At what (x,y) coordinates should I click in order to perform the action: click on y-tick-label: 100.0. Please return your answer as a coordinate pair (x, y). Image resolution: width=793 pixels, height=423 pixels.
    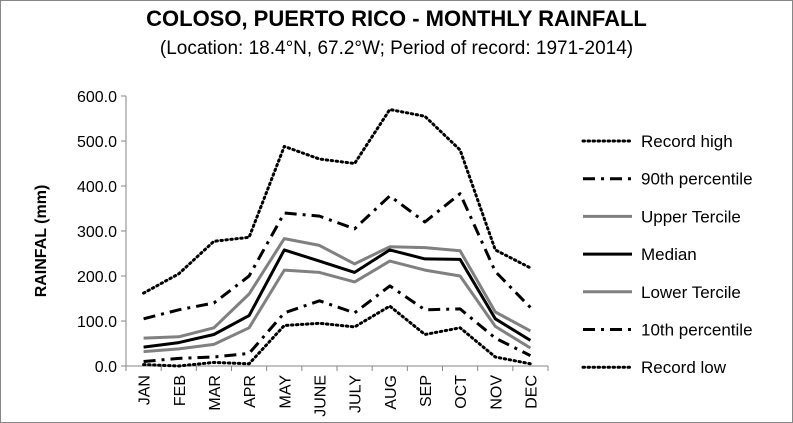
    Looking at the image, I should click on (97, 322).